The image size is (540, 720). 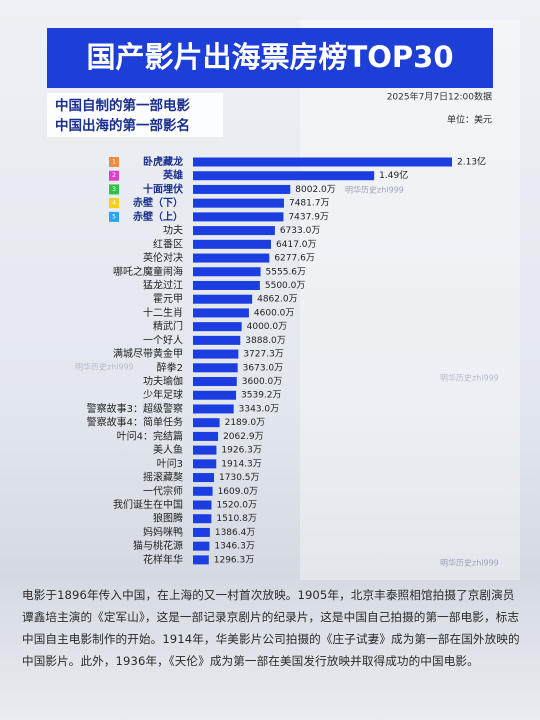 I want to click on value-label: 1346.3万, so click(x=234, y=547).